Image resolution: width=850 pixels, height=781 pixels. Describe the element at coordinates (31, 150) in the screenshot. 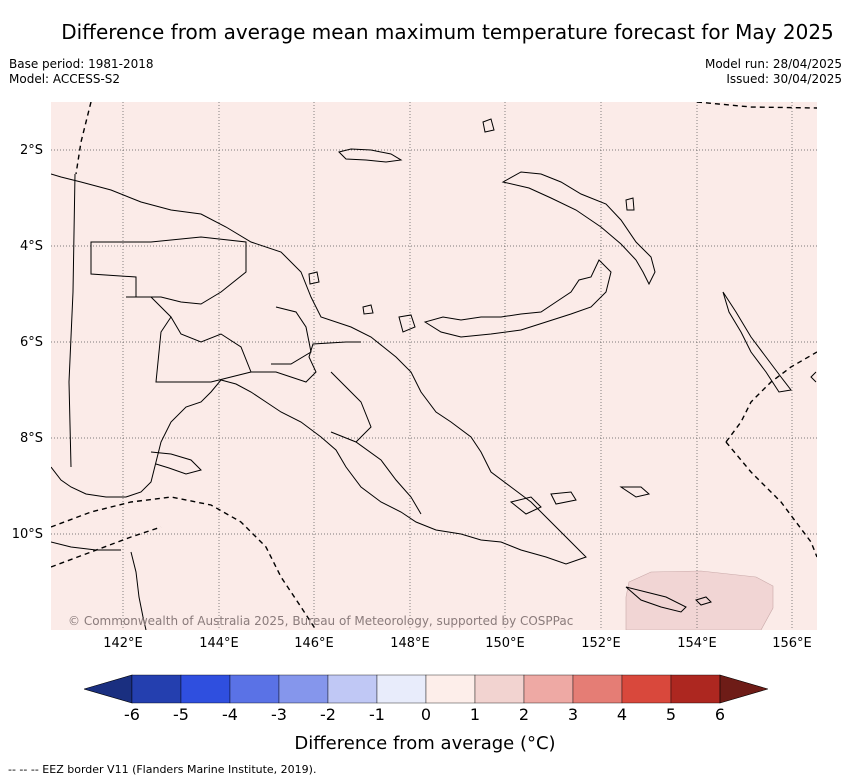

I see `lat-label-2s: 2°S` at that location.